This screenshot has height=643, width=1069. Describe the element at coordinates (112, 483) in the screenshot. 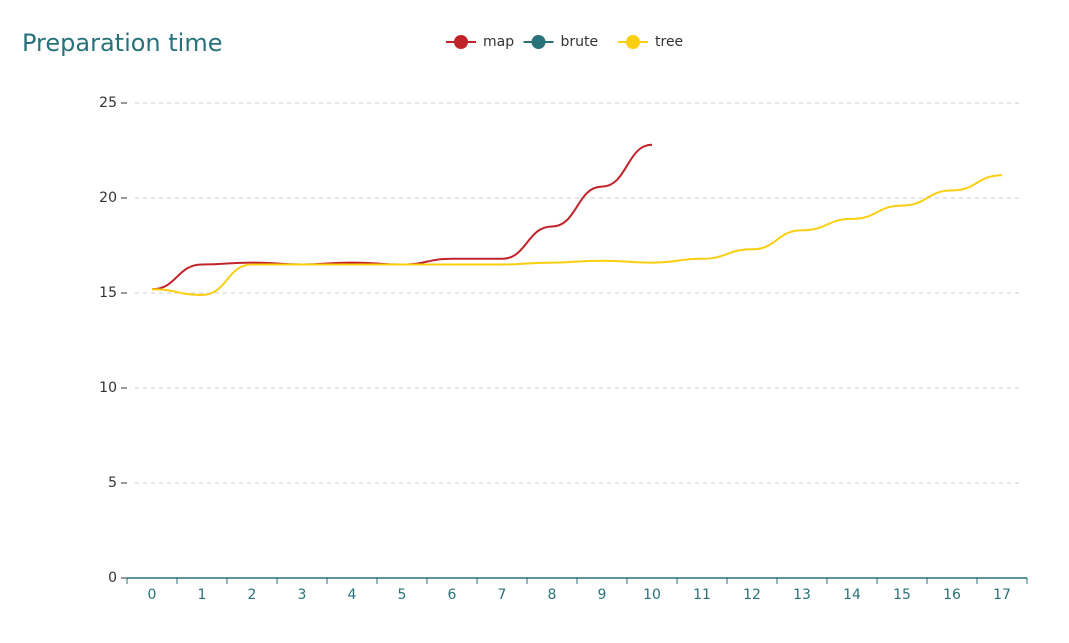

I see `y-tick-label: 5` at that location.